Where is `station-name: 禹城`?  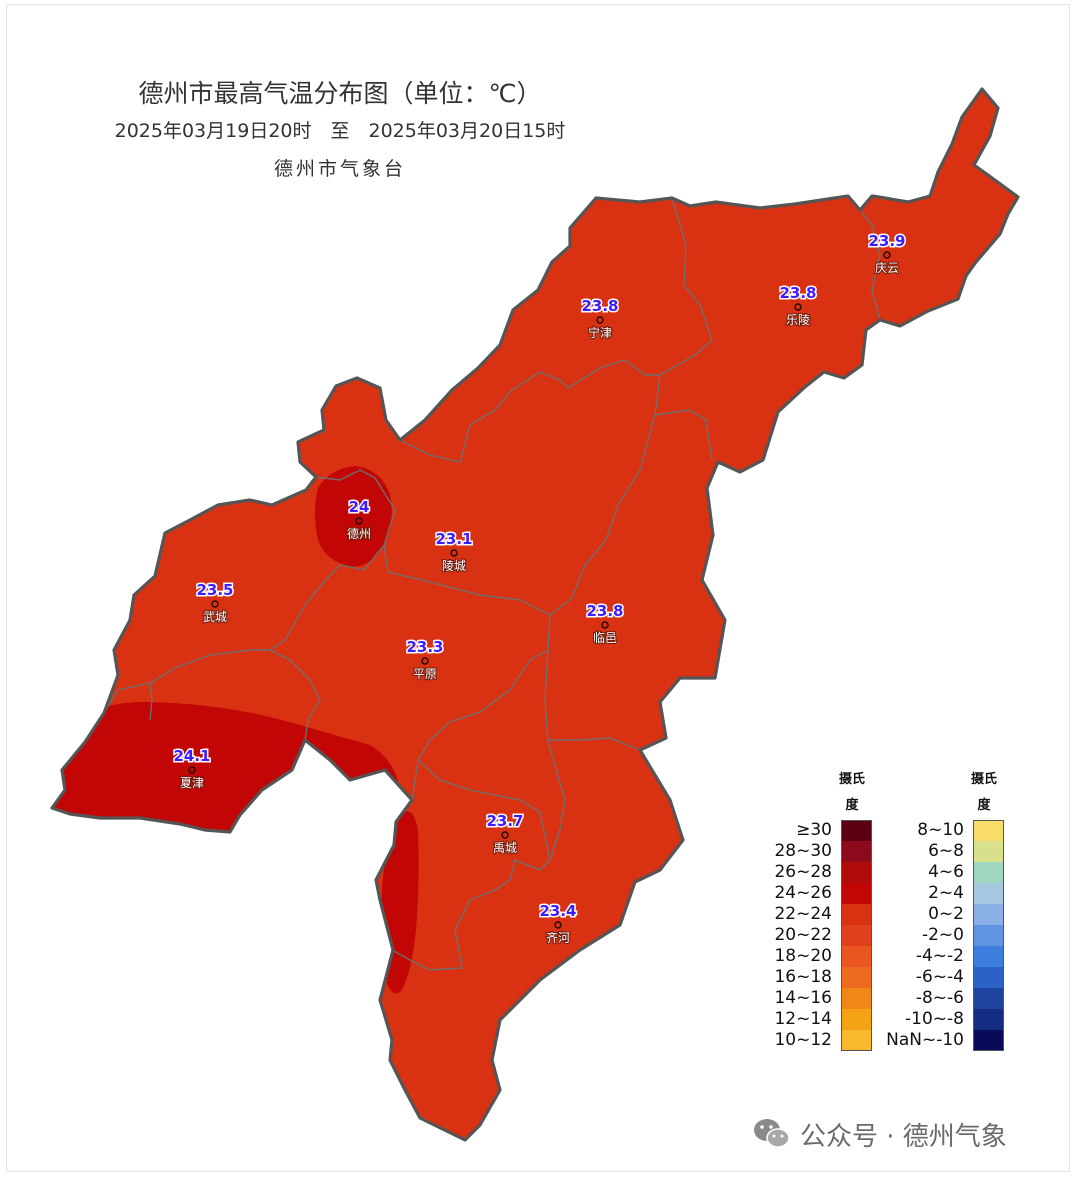
station-name: 禹城 is located at coordinates (505, 848).